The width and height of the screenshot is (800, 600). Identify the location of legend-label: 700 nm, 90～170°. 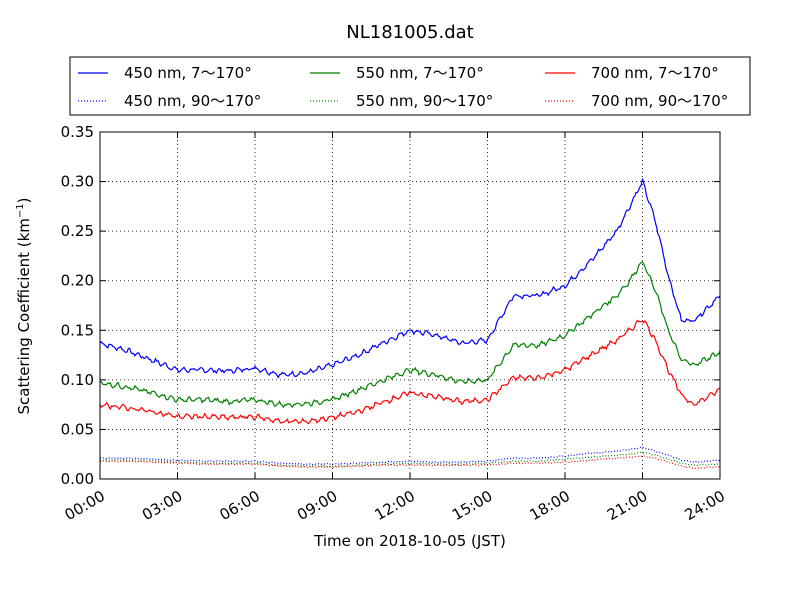
(659, 101).